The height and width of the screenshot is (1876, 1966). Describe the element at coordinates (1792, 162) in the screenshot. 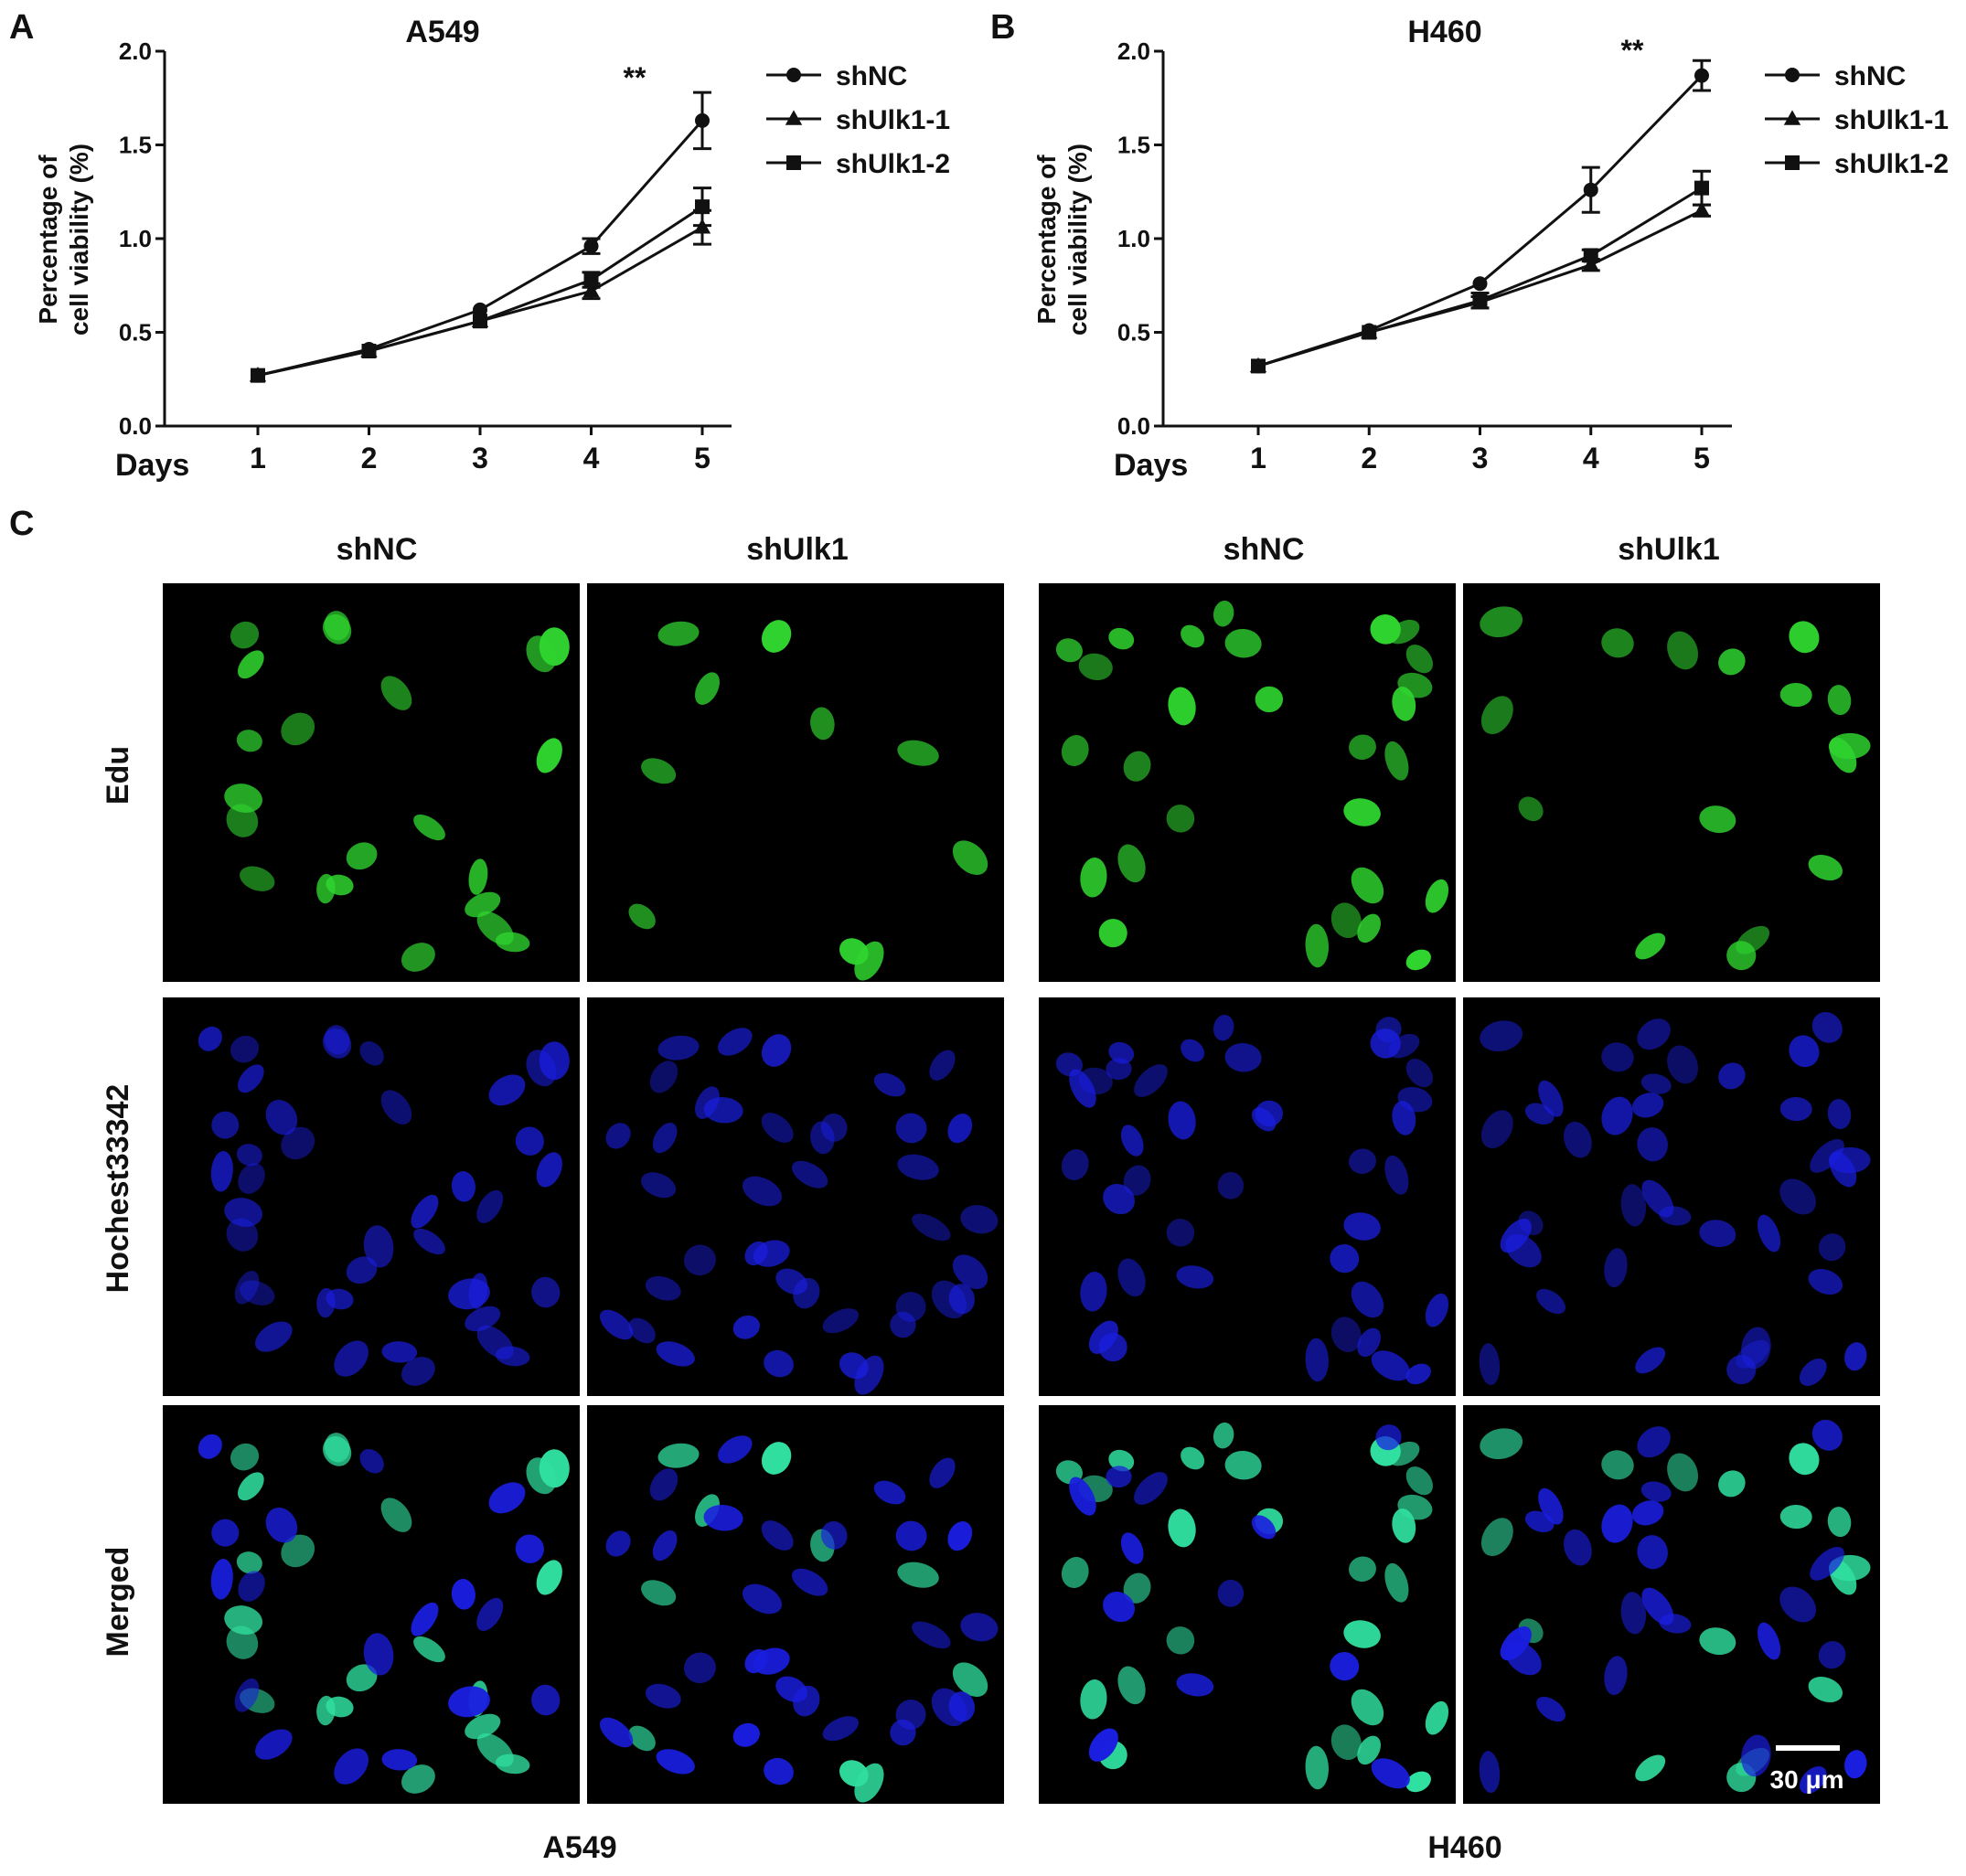

I see `chart-b-legend-marker` at that location.